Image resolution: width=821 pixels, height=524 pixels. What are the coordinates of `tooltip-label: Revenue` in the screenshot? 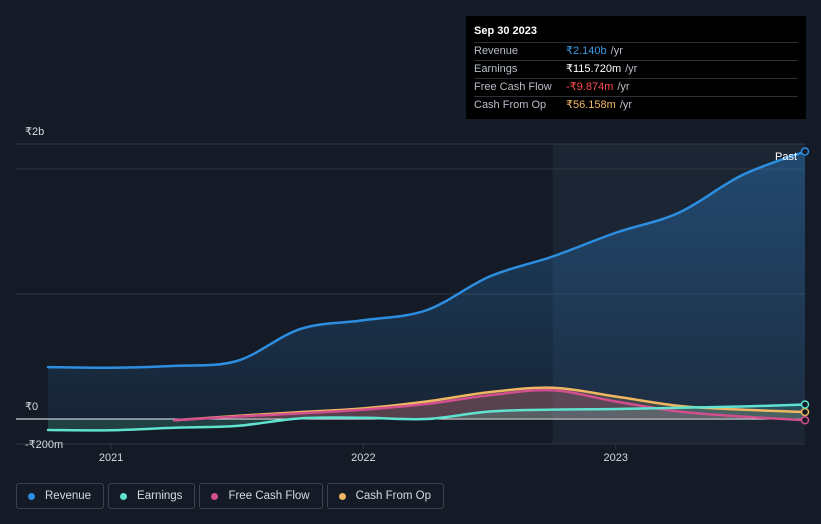 It's located at (496, 51).